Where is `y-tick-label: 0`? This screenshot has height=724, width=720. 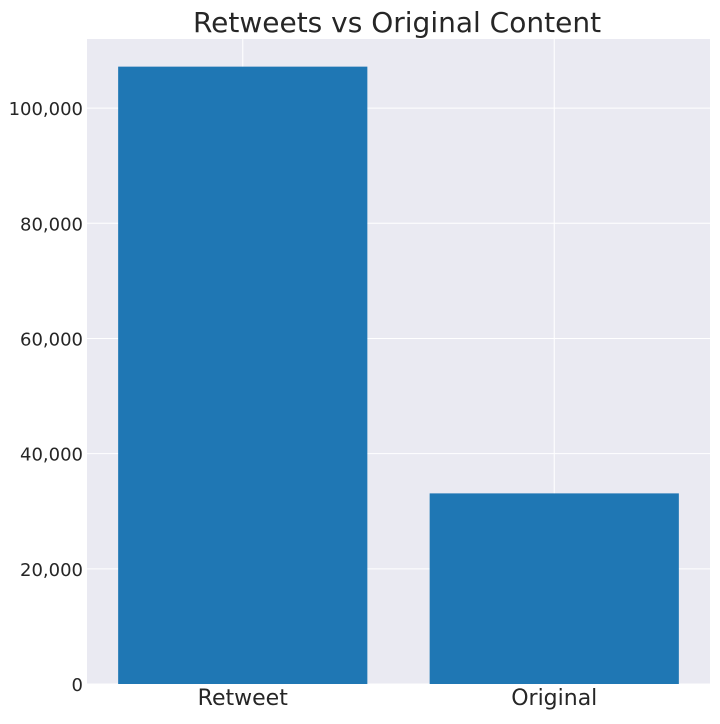 y-tick-label: 0 is located at coordinates (77, 685).